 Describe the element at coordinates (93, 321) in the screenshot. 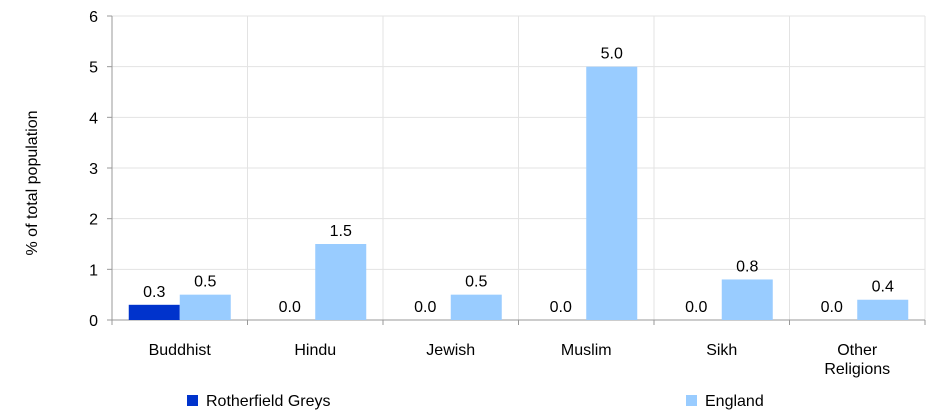

I see `y-tick-label: 0` at that location.